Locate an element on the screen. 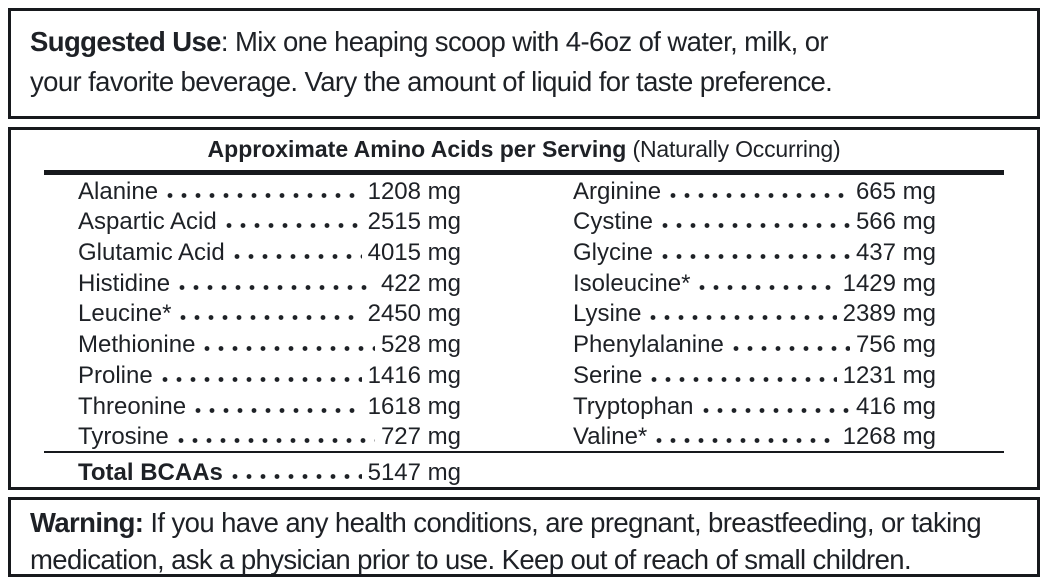 The width and height of the screenshot is (1048, 584). amino-value: 1618 mg is located at coordinates (414, 406).